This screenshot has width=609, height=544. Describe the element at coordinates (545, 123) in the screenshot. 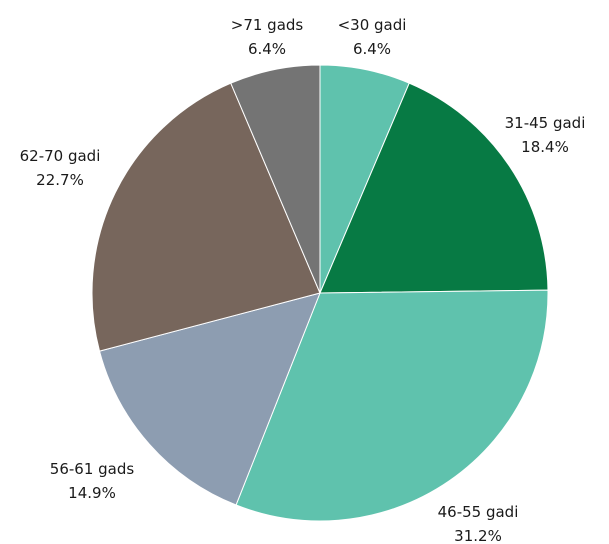

I see `slice-label-2: 31-45 gadi` at that location.